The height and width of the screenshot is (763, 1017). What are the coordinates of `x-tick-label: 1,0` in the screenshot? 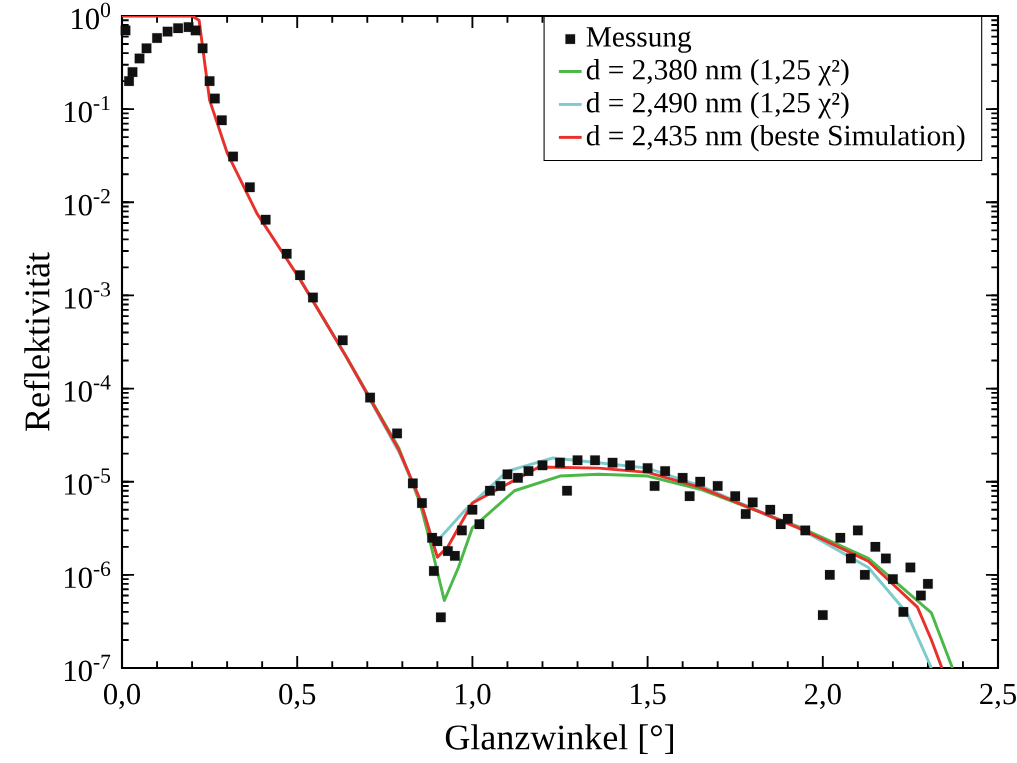 It's located at (473, 696).